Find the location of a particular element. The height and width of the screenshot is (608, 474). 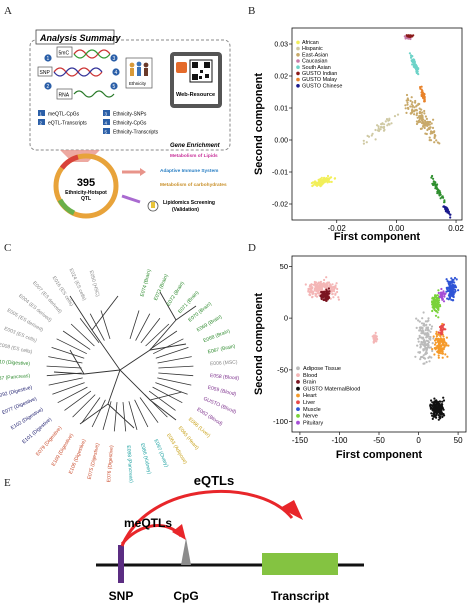

eqtl-arrowhead is located at coordinates (291, 510).